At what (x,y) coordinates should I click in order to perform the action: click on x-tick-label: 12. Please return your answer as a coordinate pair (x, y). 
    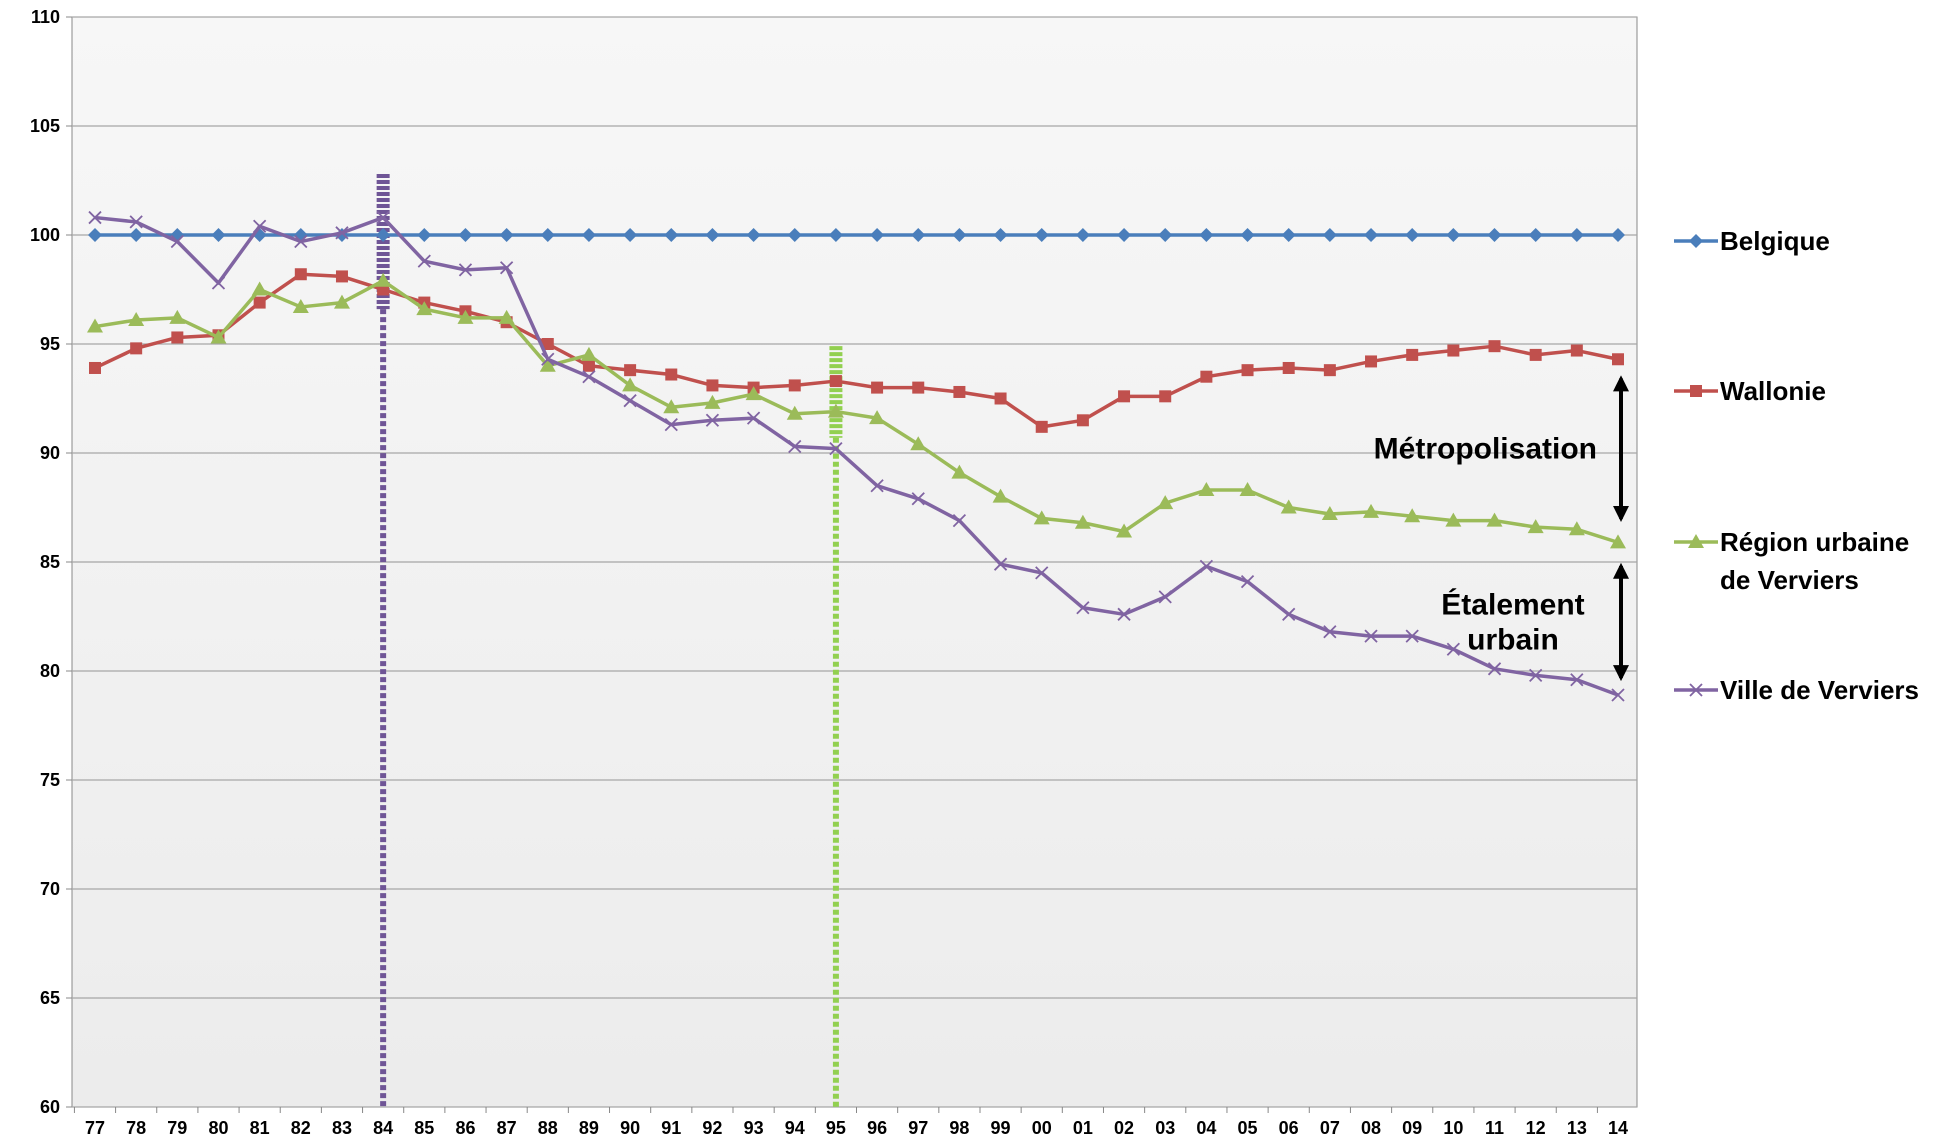
    Looking at the image, I should click on (1536, 1128).